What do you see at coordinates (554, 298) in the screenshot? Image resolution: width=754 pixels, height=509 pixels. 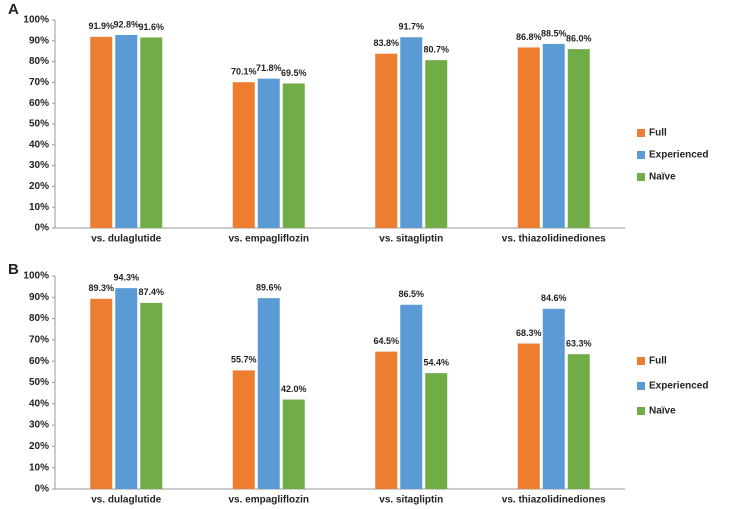 I see `value-label: 84.6%` at bounding box center [554, 298].